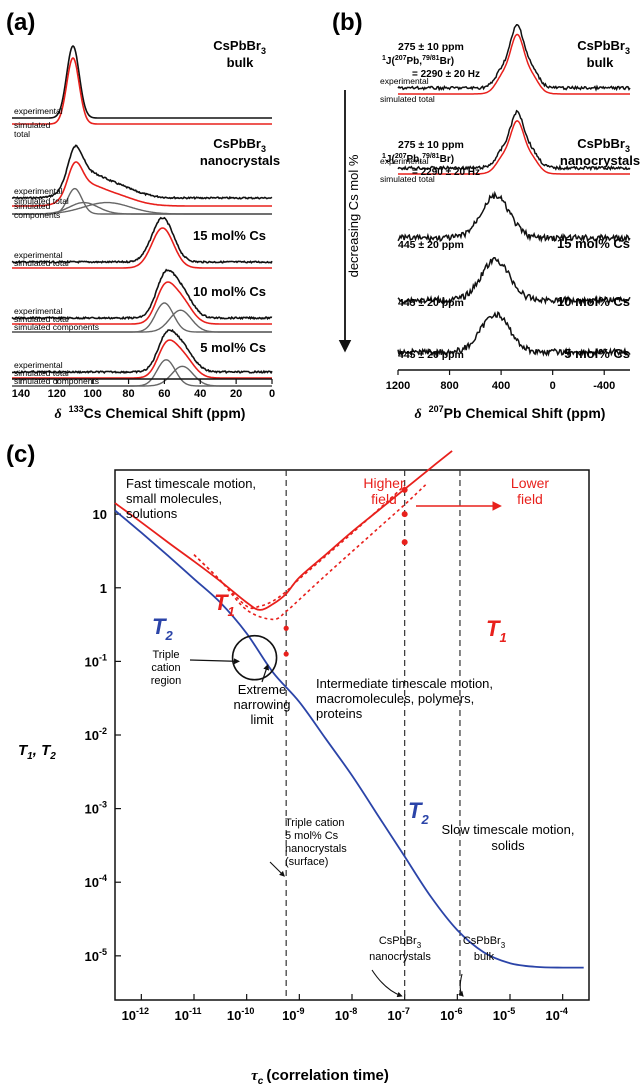 This screenshot has height=1090, width=640. What do you see at coordinates (415, 159) in the screenshot?
I see `text: Pb,` at bounding box center [415, 159].